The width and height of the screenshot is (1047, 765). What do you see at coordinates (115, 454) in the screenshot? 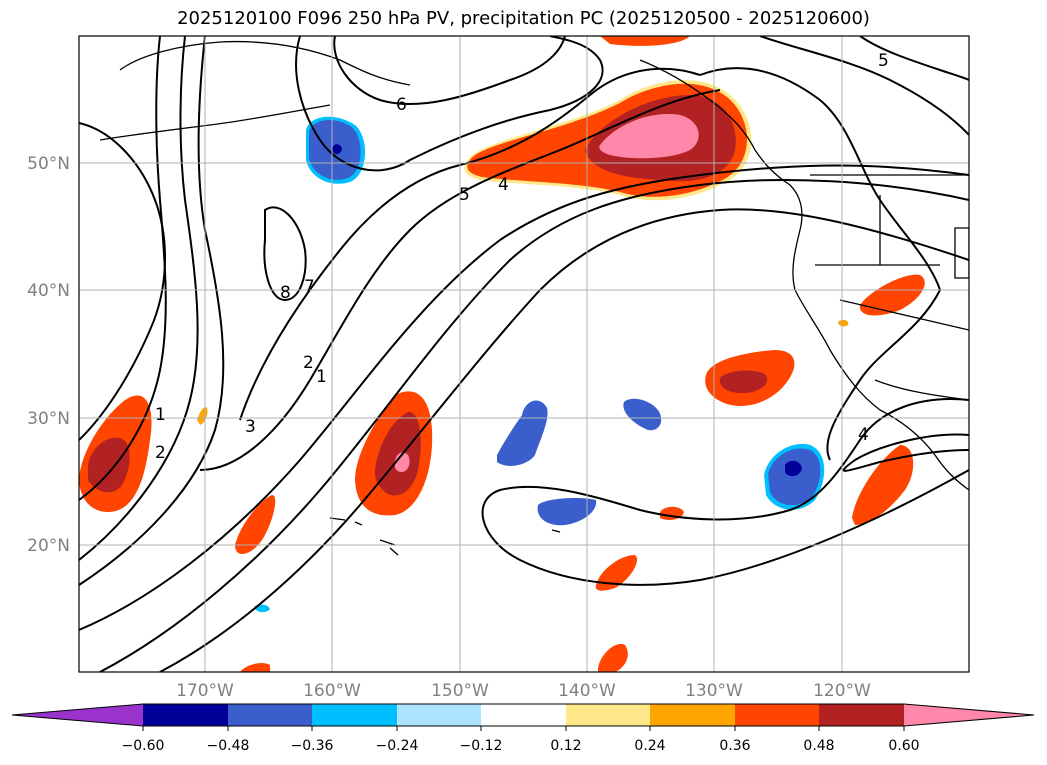
I see `precip-blob-west` at bounding box center [115, 454].